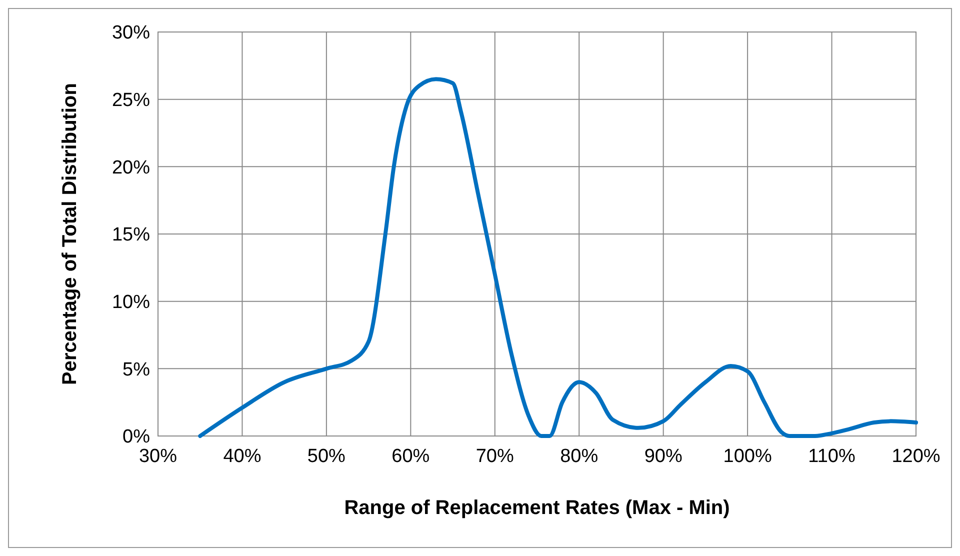 Image resolution: width=960 pixels, height=556 pixels. What do you see at coordinates (131, 167) in the screenshot?
I see `y-tick-label: 20%` at bounding box center [131, 167].